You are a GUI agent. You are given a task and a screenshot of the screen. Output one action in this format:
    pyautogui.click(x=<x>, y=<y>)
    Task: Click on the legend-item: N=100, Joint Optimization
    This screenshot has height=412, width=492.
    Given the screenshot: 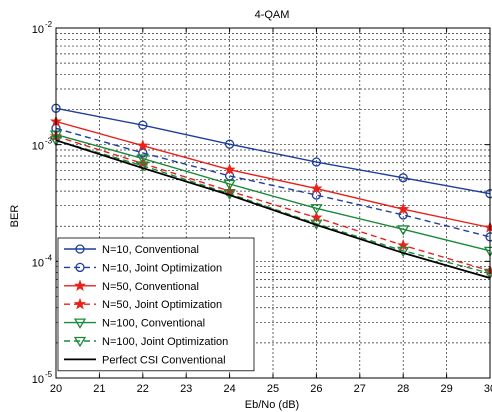 What is the action you would take?
    pyautogui.click(x=146, y=342)
    